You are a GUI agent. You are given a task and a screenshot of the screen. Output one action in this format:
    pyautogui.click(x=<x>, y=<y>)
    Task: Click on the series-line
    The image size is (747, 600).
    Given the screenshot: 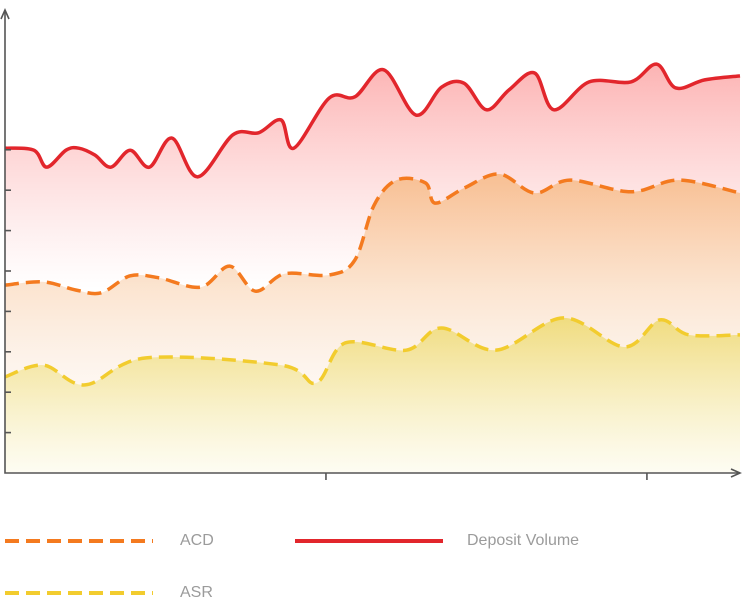 What is the action you would take?
    pyautogui.click(x=372, y=351)
    